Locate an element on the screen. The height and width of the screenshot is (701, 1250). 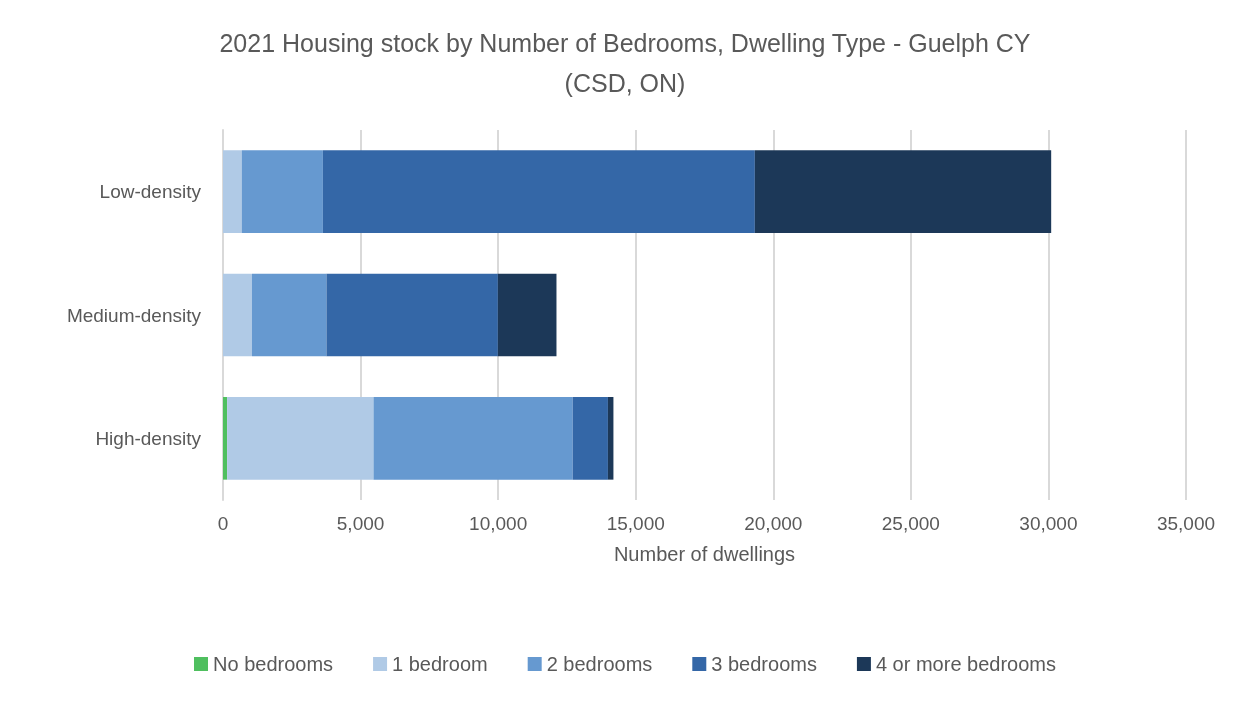
x-tick-label: 5,000 is located at coordinates (360, 523).